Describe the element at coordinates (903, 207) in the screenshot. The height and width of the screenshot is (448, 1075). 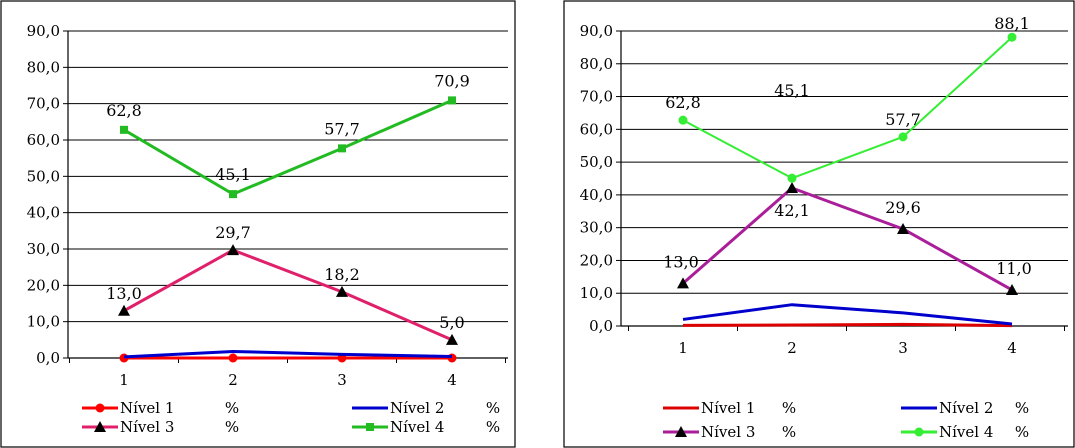
I see `data-label: 29,6` at that location.